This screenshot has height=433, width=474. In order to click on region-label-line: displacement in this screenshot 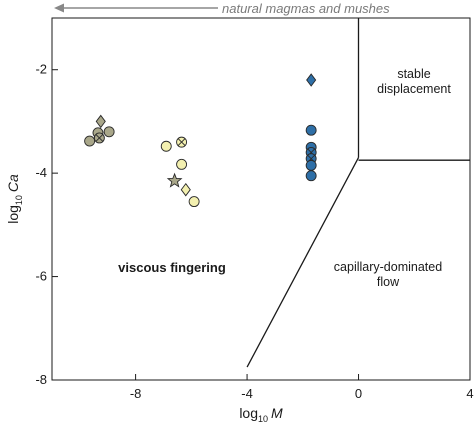, I will do `click(414, 89)`.